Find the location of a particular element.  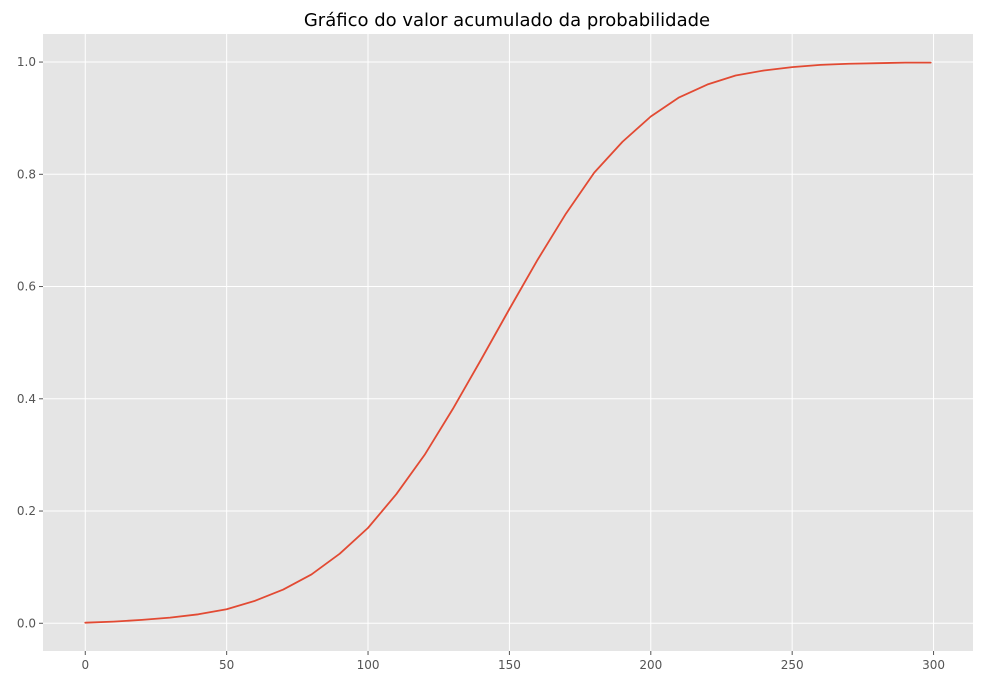

x-tick-label: 0 is located at coordinates (85, 665).